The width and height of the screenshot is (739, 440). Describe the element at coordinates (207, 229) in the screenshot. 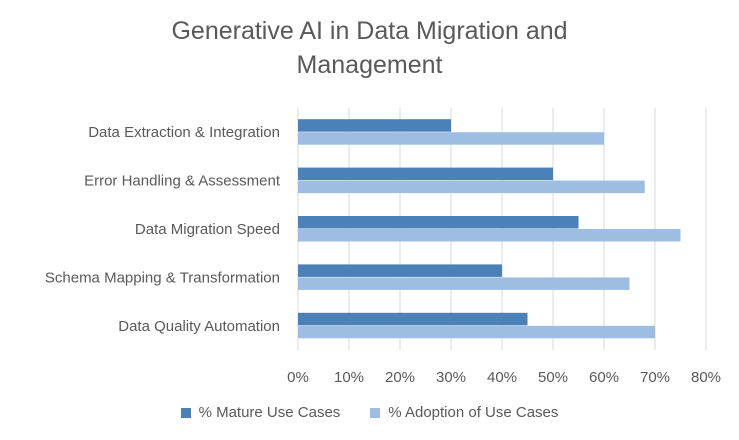

I see `category-label: Data Migration Speed` at that location.